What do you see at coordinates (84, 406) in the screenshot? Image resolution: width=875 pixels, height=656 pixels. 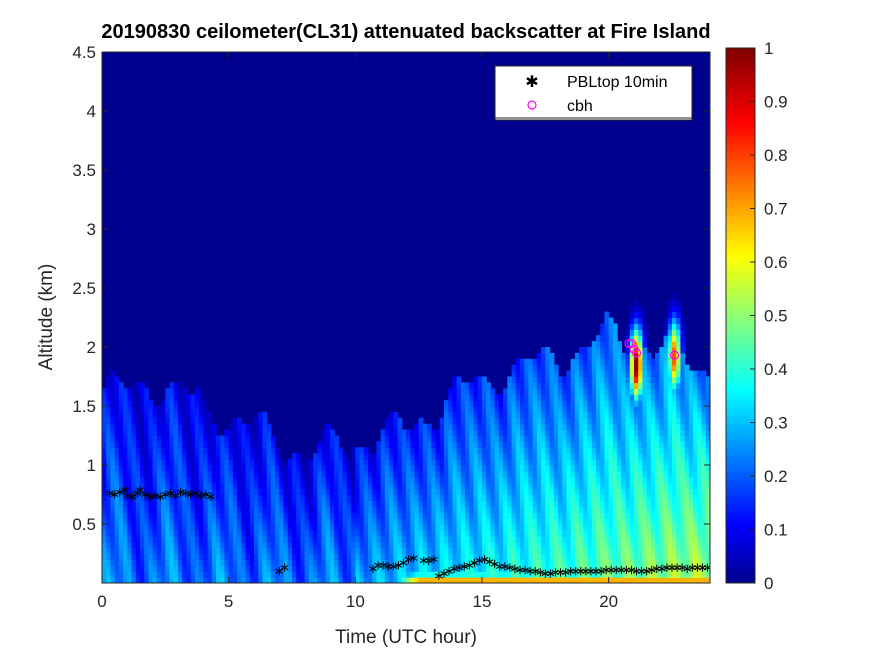 I see `y-tick-label: 1.5` at bounding box center [84, 406].